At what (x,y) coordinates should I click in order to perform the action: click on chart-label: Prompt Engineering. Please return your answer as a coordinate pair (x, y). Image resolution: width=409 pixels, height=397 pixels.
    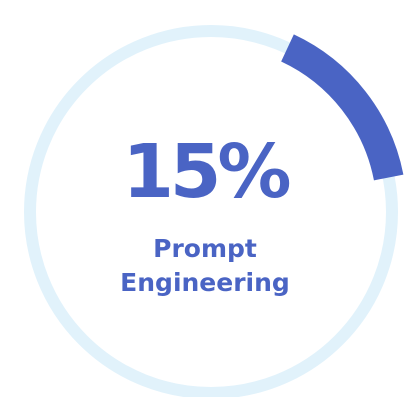
    Looking at the image, I should click on (205, 266).